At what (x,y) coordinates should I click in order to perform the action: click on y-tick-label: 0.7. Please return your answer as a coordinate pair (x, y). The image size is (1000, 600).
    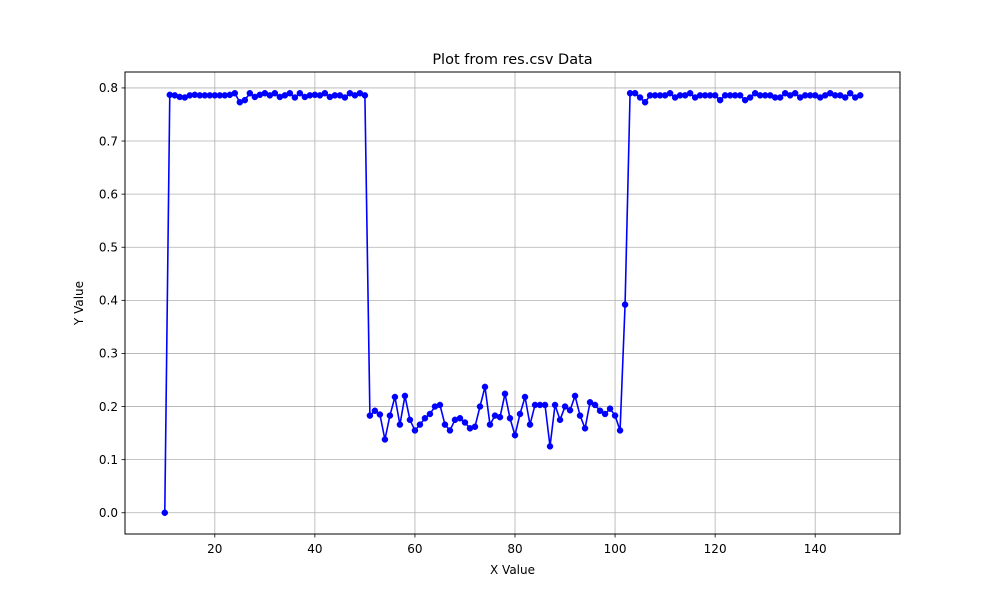
    Looking at the image, I should click on (108, 141).